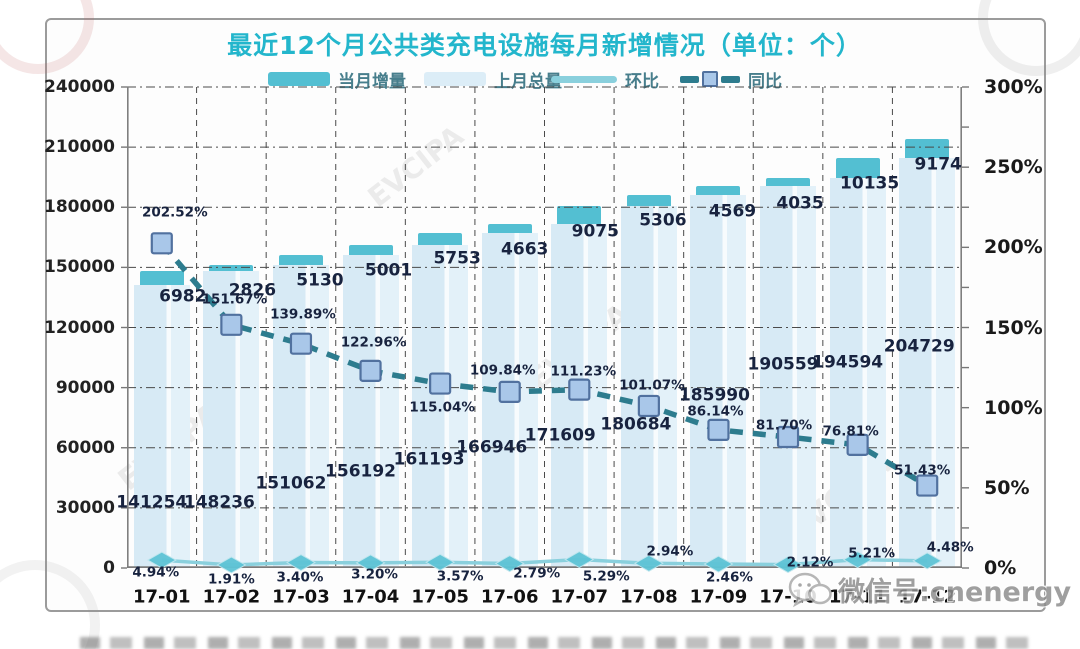 This screenshot has height=649, width=1080. Describe the element at coordinates (320, 280) in the screenshot. I see `label-increment-17-03: 5130` at that location.